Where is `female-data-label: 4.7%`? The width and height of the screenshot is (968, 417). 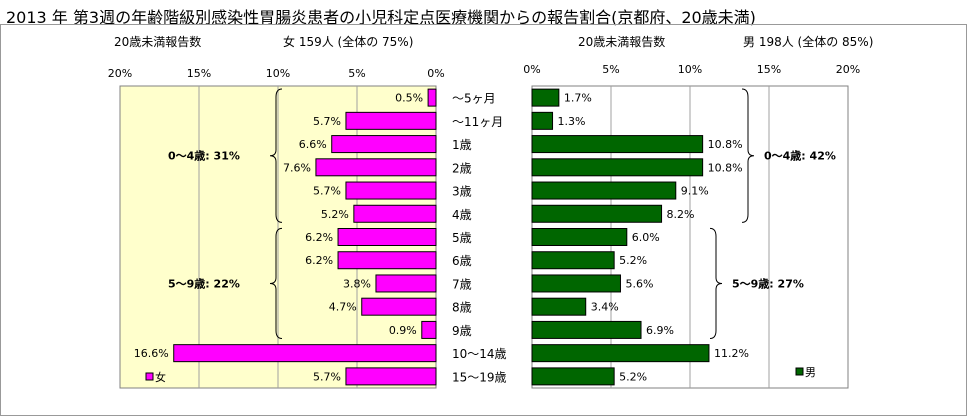 female-data-label: 4.7% is located at coordinates (343, 307).